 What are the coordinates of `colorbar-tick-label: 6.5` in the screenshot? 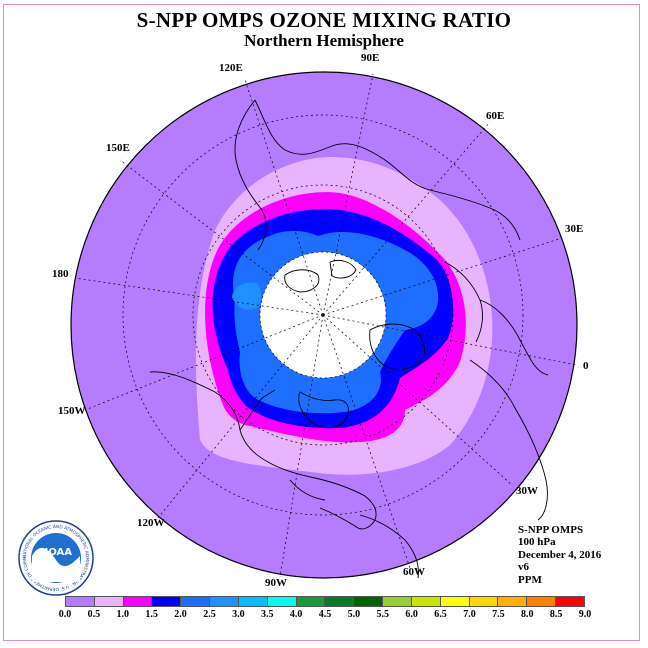 It's located at (440, 614).